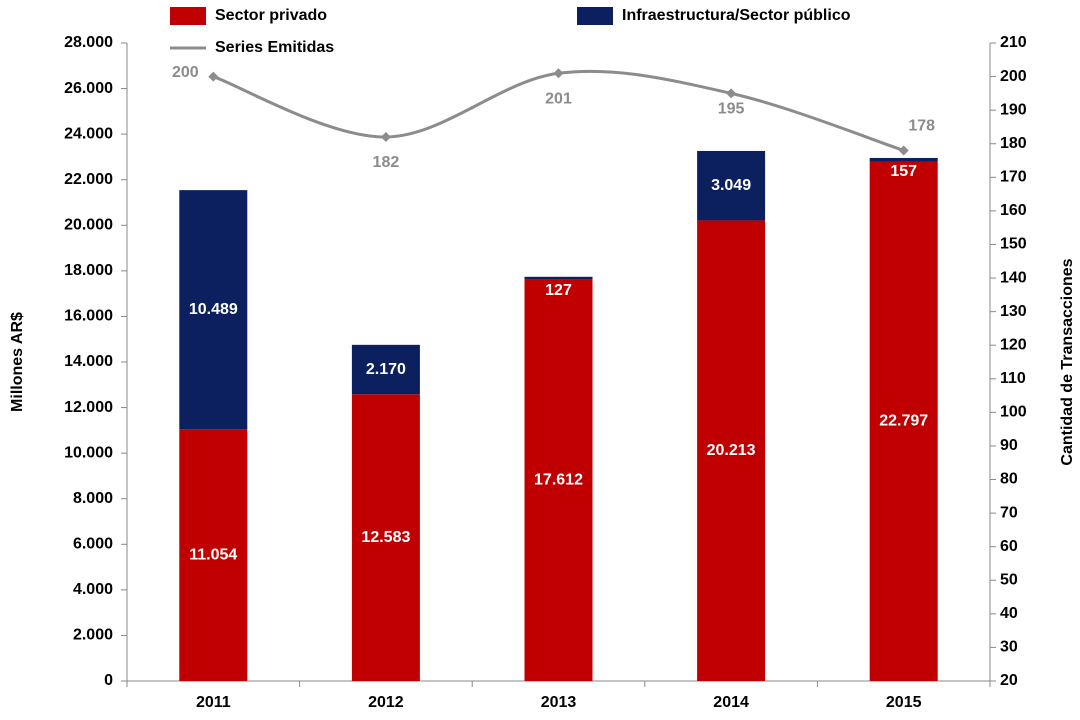 This screenshot has height=720, width=1080. I want to click on line-label: 201, so click(558, 98).